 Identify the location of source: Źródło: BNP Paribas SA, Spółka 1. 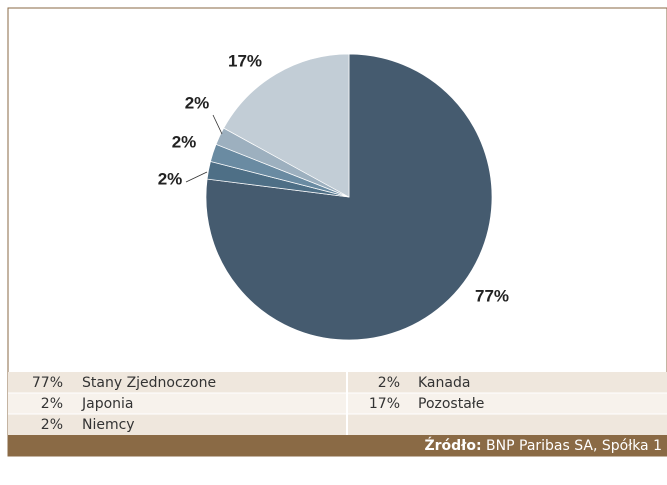
(543, 445).